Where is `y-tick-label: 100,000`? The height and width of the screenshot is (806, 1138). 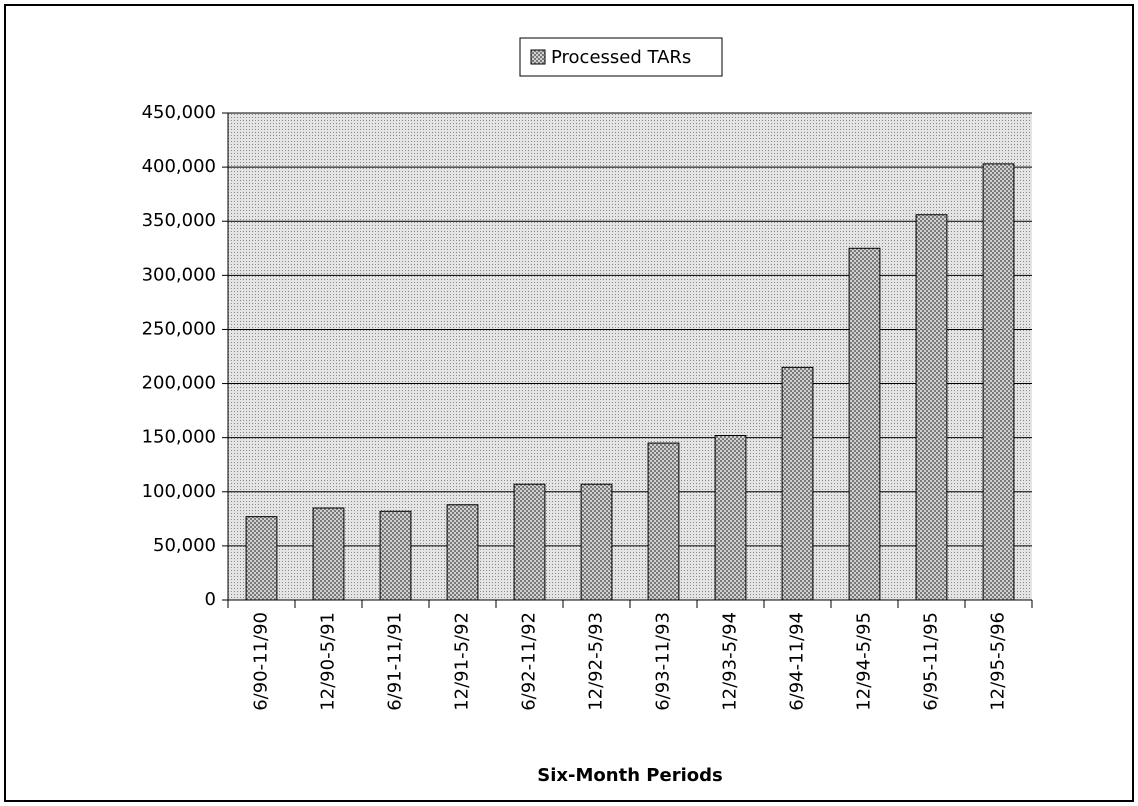 y-tick-label: 100,000 is located at coordinates (179, 491).